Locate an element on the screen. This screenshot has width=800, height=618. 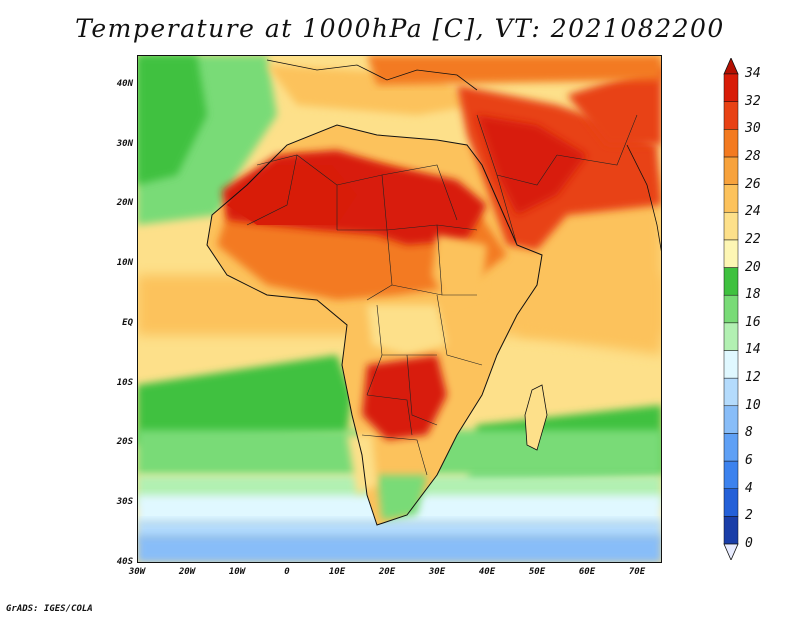
india-coastline is located at coordinates (644, 200).